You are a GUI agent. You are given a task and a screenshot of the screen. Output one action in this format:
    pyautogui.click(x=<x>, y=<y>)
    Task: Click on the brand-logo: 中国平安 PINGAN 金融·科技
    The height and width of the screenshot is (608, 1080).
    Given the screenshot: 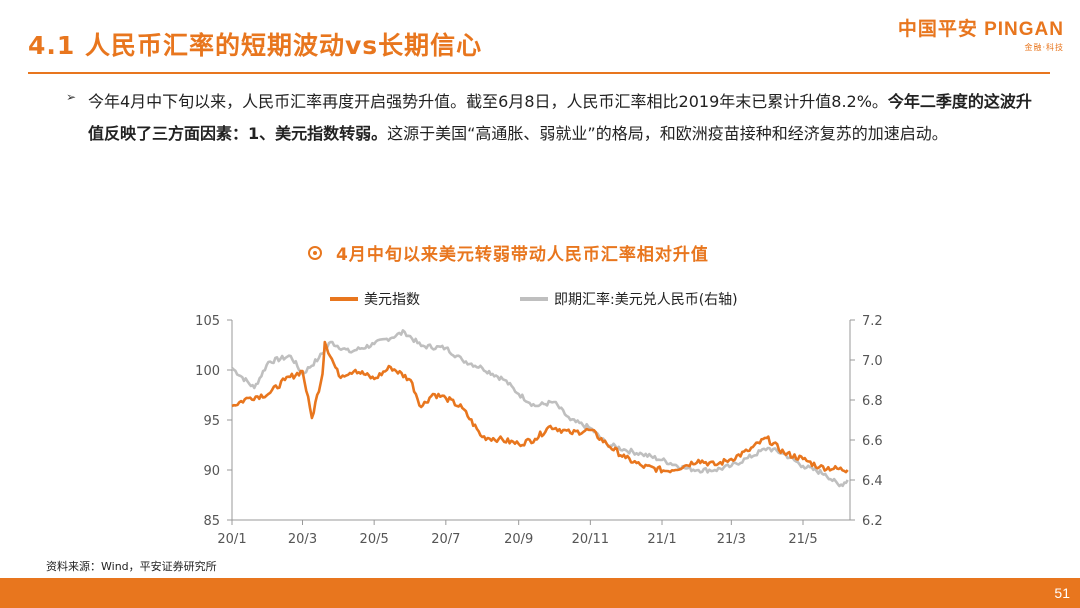 What is the action you would take?
    pyautogui.click(x=981, y=33)
    